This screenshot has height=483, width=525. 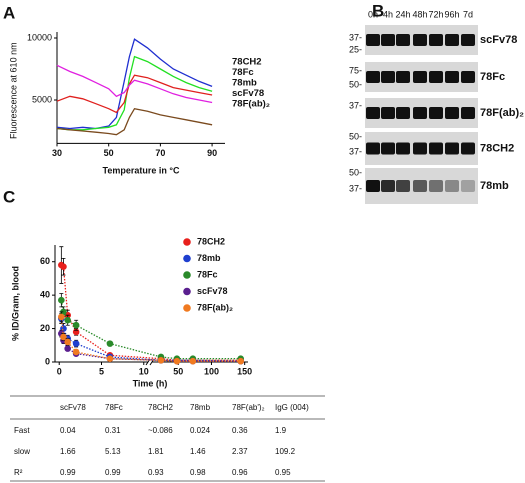 What do you see at coordinates (114, 407) in the screenshot?
I see `column-header: 78Fc` at bounding box center [114, 407].